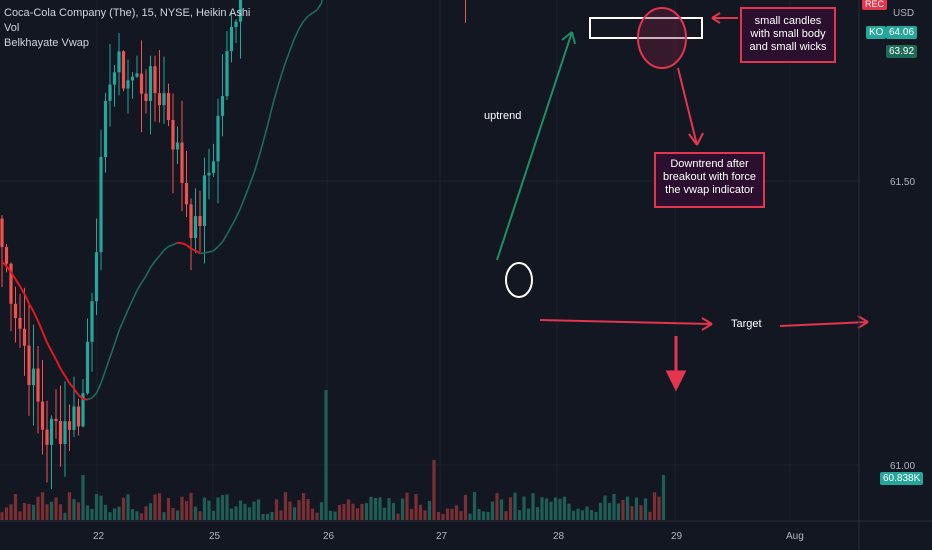 The image size is (932, 550). I want to click on small-candles-box, so click(646, 28).